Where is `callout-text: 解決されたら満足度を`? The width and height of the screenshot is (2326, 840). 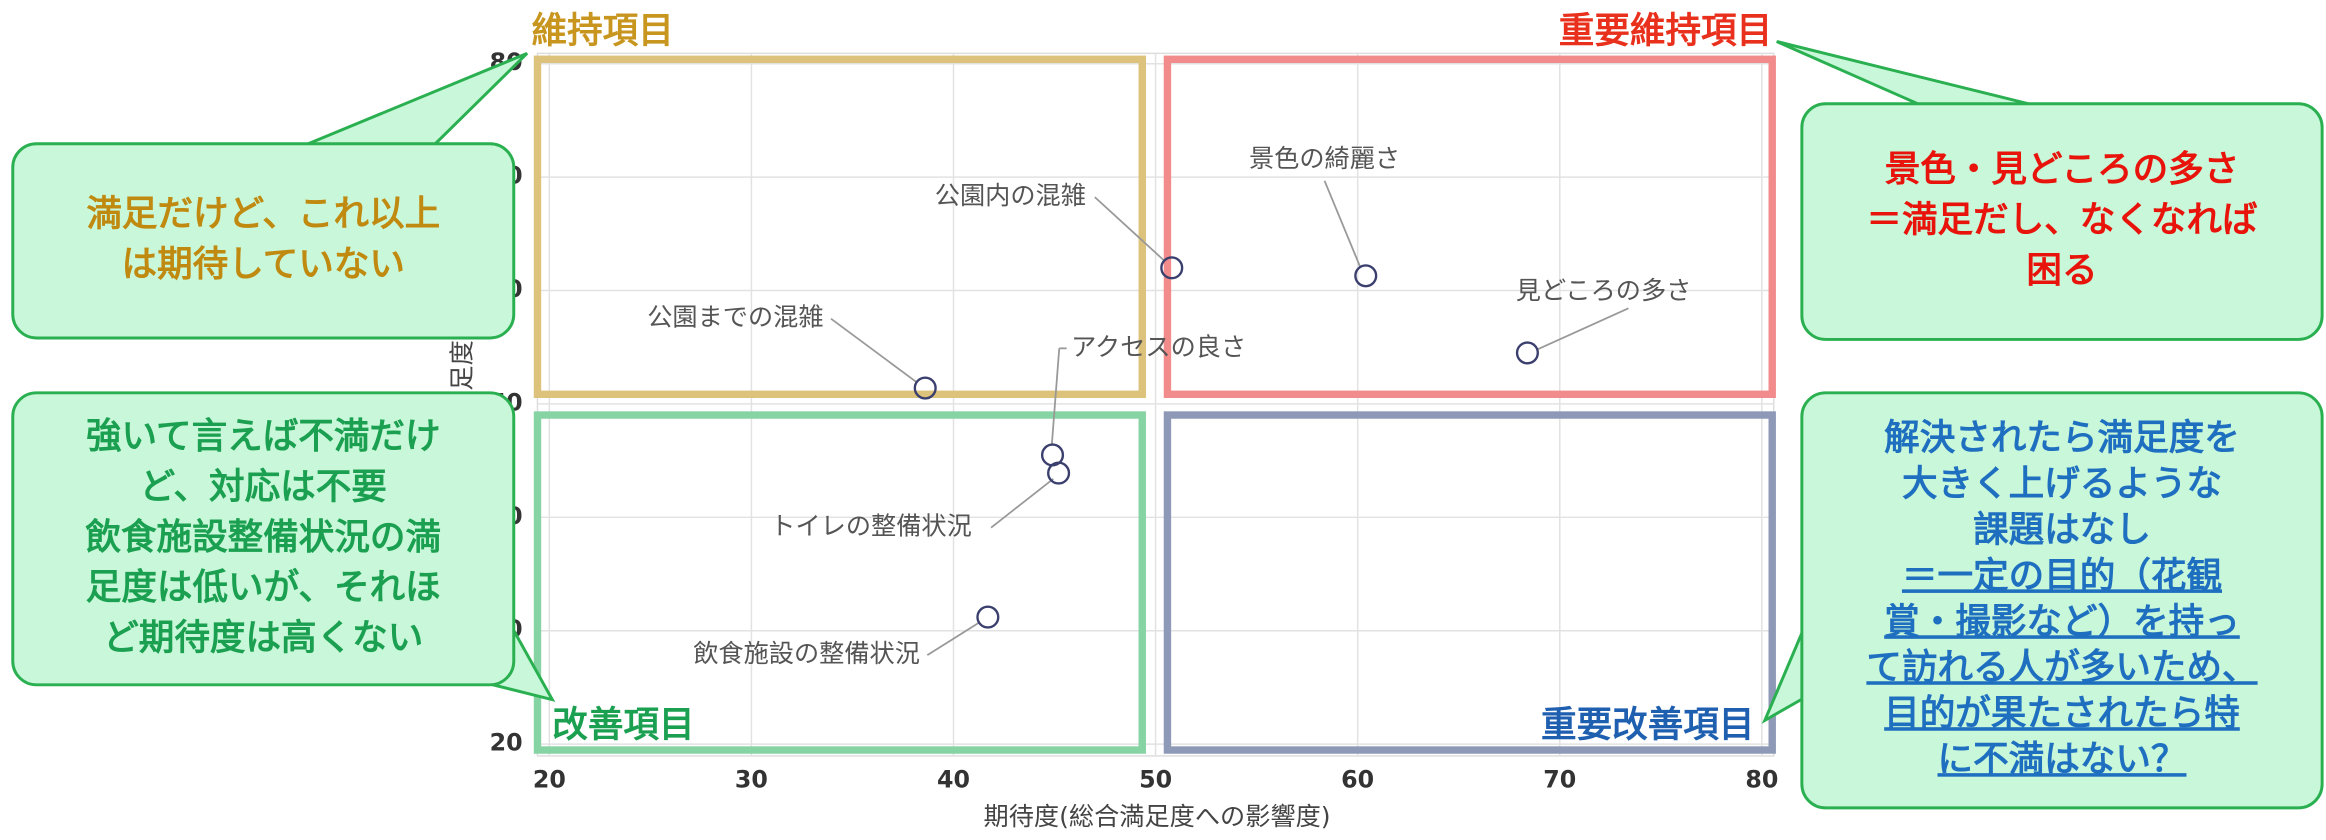 callout-text: 解決されたら満足度を is located at coordinates (2062, 437).